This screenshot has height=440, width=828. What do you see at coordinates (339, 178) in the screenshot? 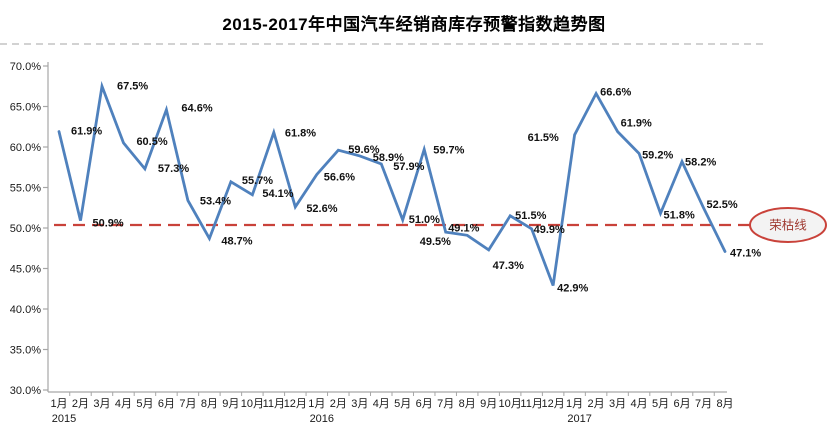
I see `data-point-label: 56.6%` at bounding box center [339, 178].